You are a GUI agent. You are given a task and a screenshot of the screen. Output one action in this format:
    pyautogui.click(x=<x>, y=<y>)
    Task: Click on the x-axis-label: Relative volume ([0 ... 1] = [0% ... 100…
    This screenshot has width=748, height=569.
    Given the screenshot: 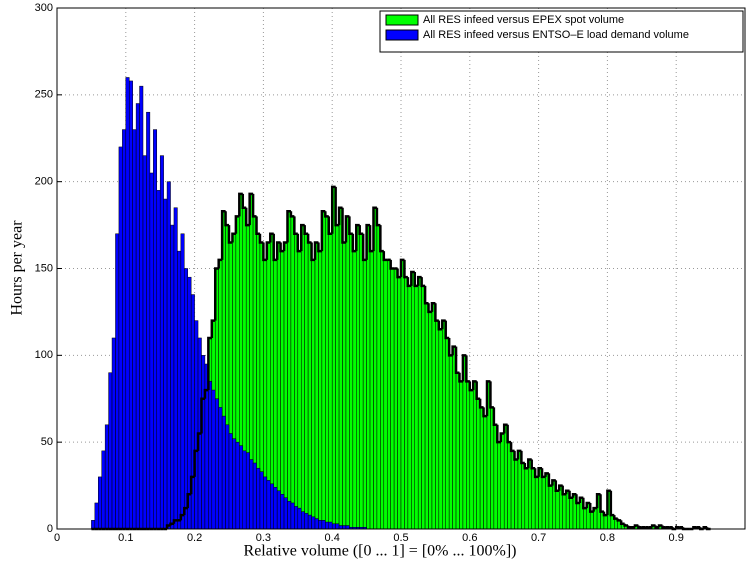 What is the action you would take?
    pyautogui.click(x=380, y=551)
    